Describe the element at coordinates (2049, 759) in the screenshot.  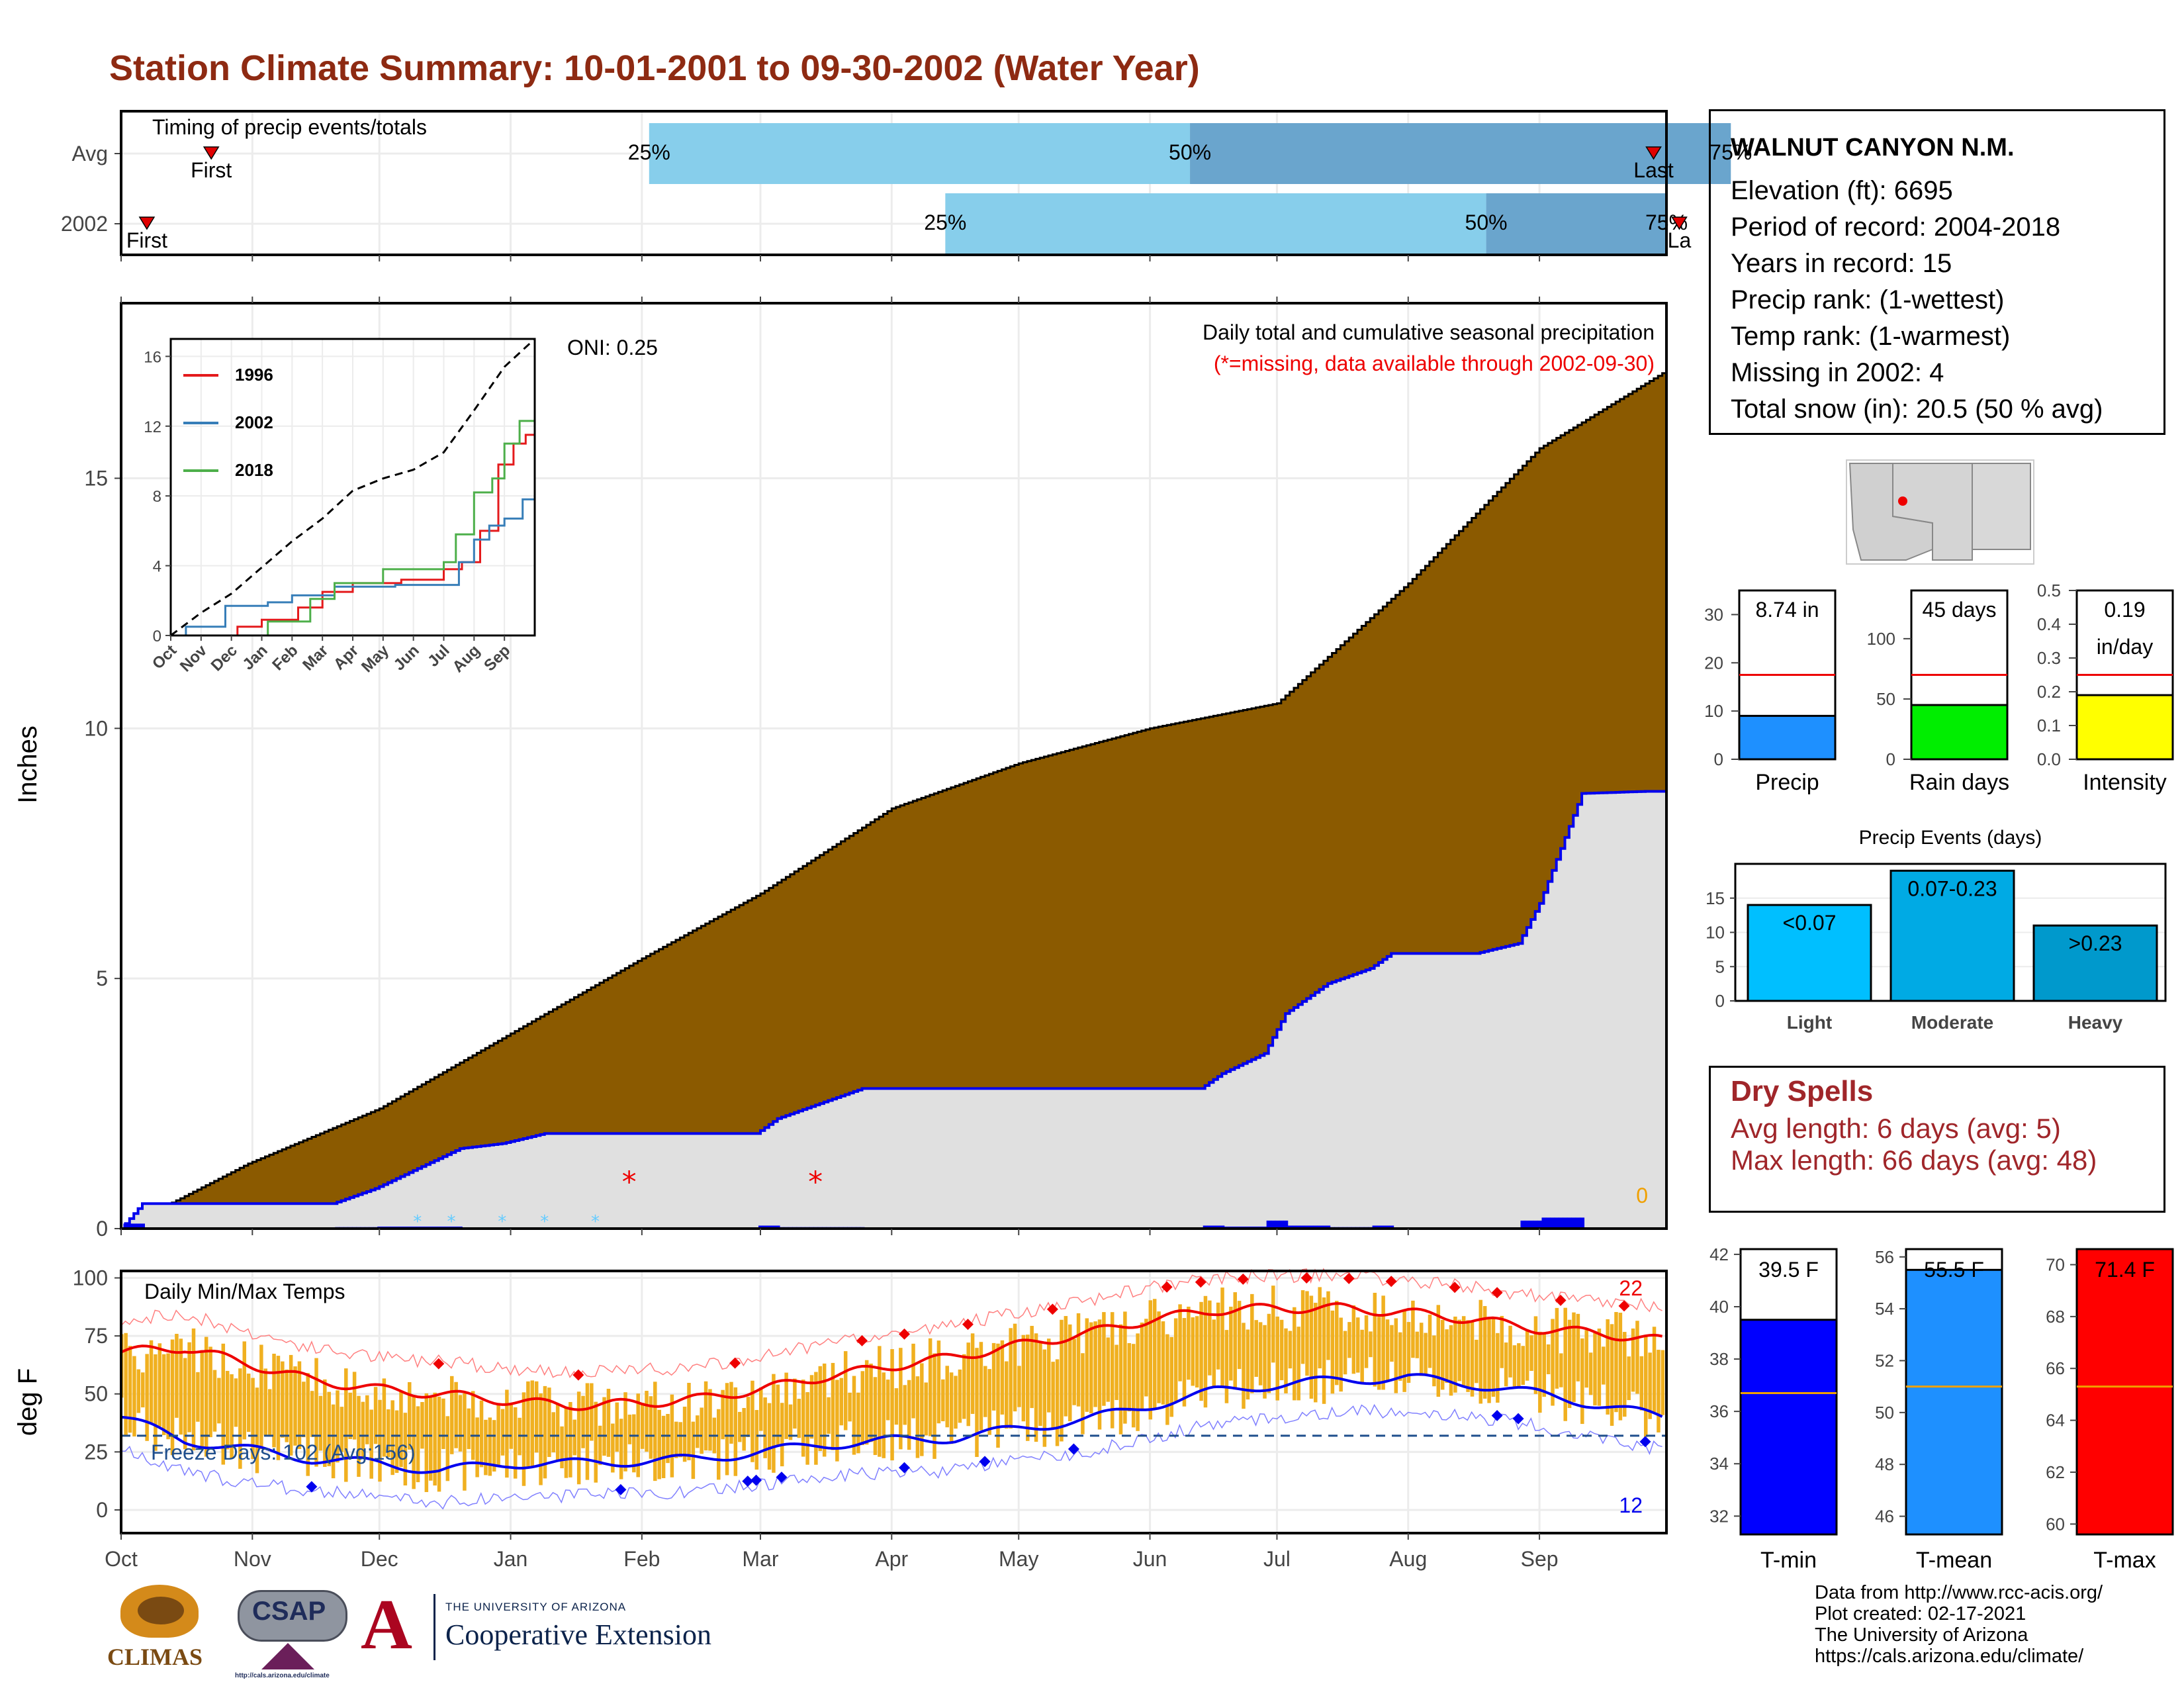
I see `summary-bar-tick-label: 0.0` at that location.